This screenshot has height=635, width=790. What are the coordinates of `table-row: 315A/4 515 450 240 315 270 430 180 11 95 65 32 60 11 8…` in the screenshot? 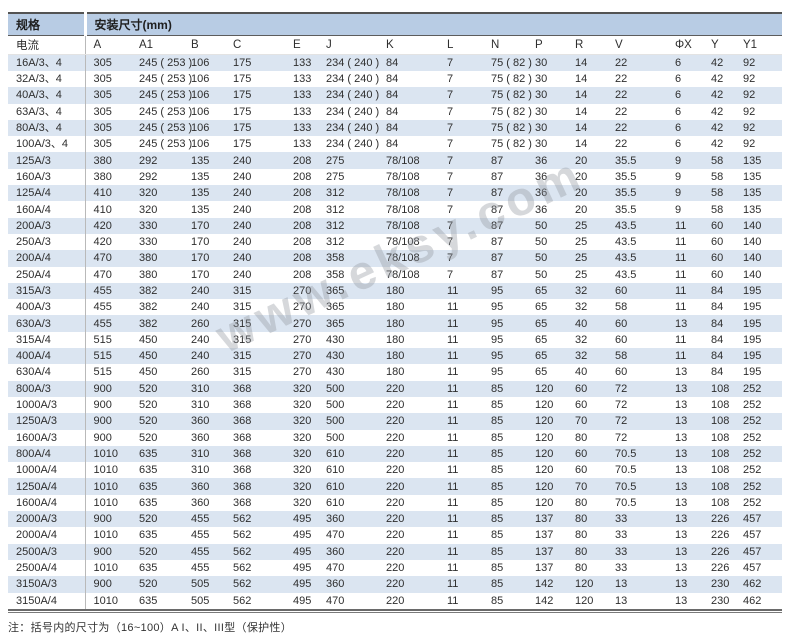 It's located at (395, 340).